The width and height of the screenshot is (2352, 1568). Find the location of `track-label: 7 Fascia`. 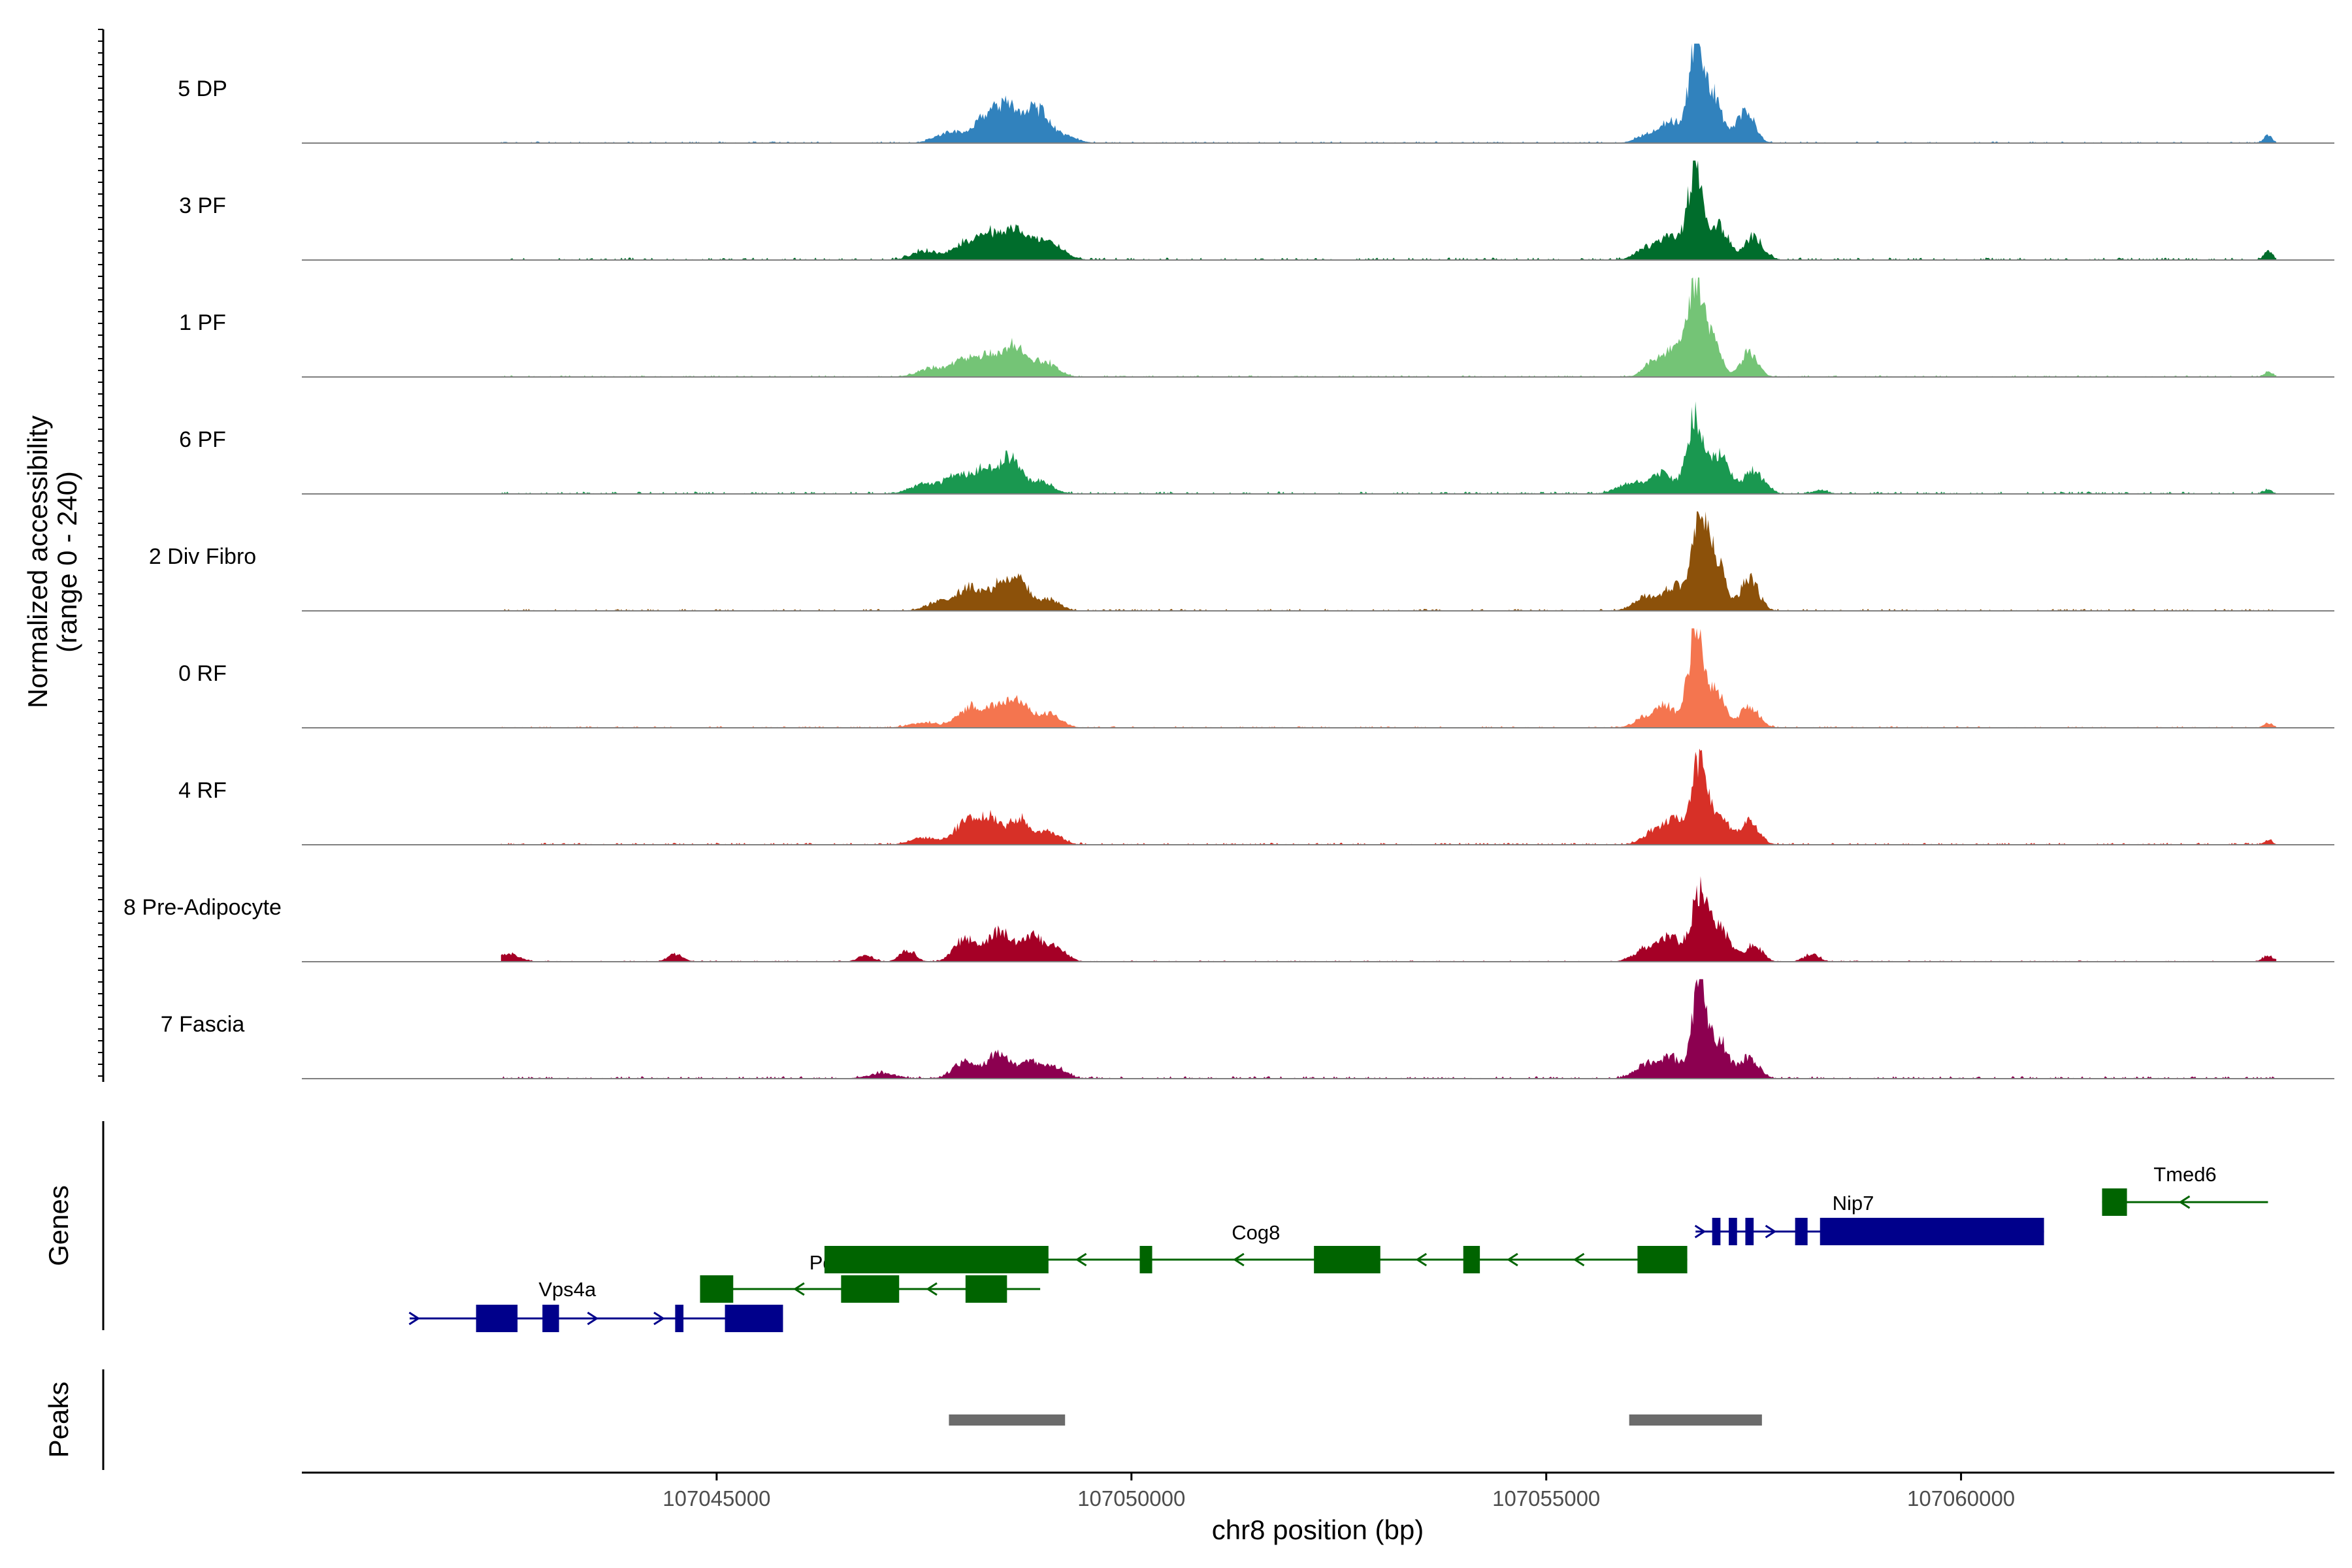

track-label: 7 Fascia is located at coordinates (203, 1024).